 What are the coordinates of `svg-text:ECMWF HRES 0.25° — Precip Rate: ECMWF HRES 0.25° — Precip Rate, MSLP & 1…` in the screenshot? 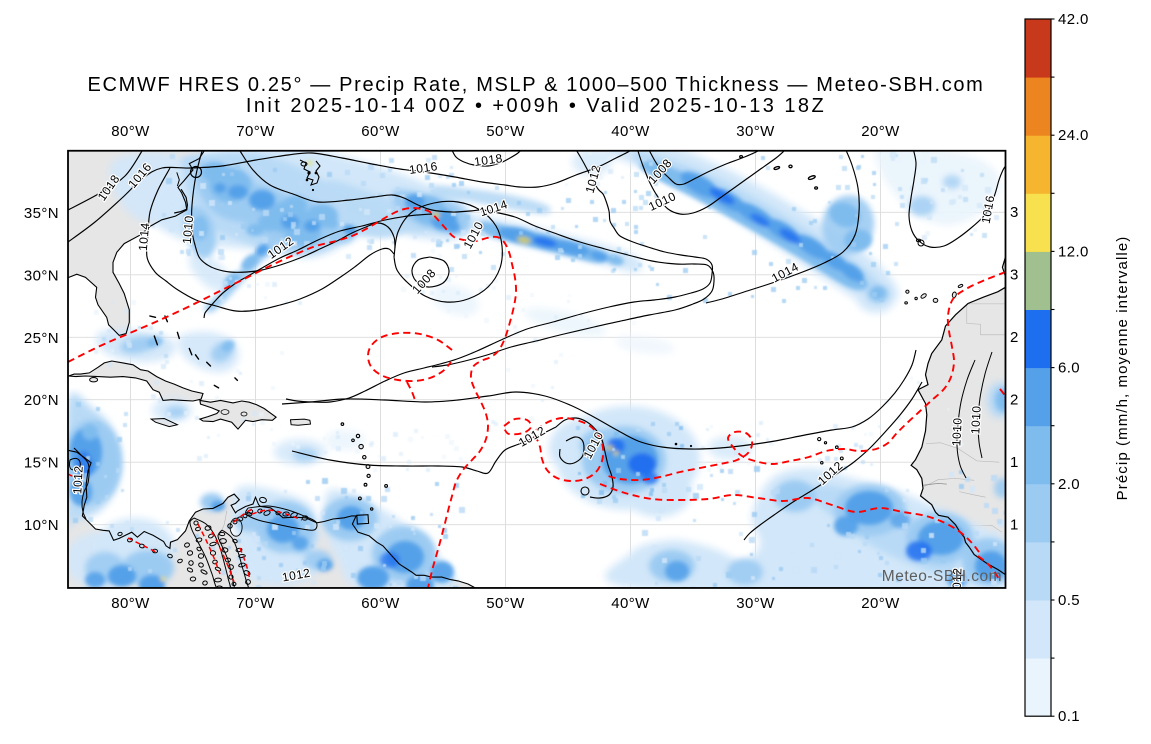 It's located at (536, 85).